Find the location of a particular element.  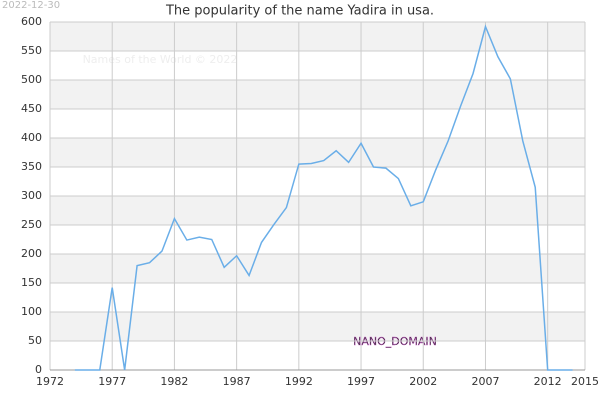

x-tick-label: 2012 is located at coordinates (548, 381).